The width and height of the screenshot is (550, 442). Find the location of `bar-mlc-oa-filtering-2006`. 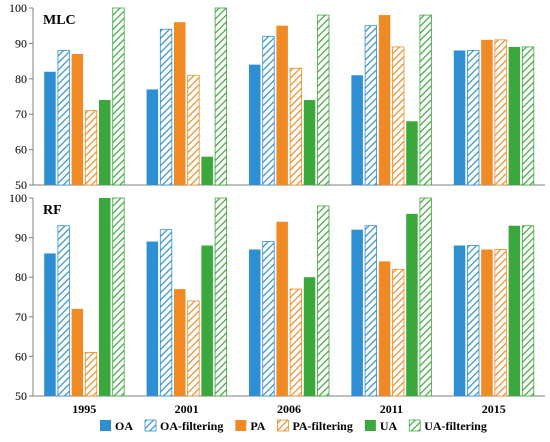

bar-mlc-oa-filtering-2006 is located at coordinates (268, 110).